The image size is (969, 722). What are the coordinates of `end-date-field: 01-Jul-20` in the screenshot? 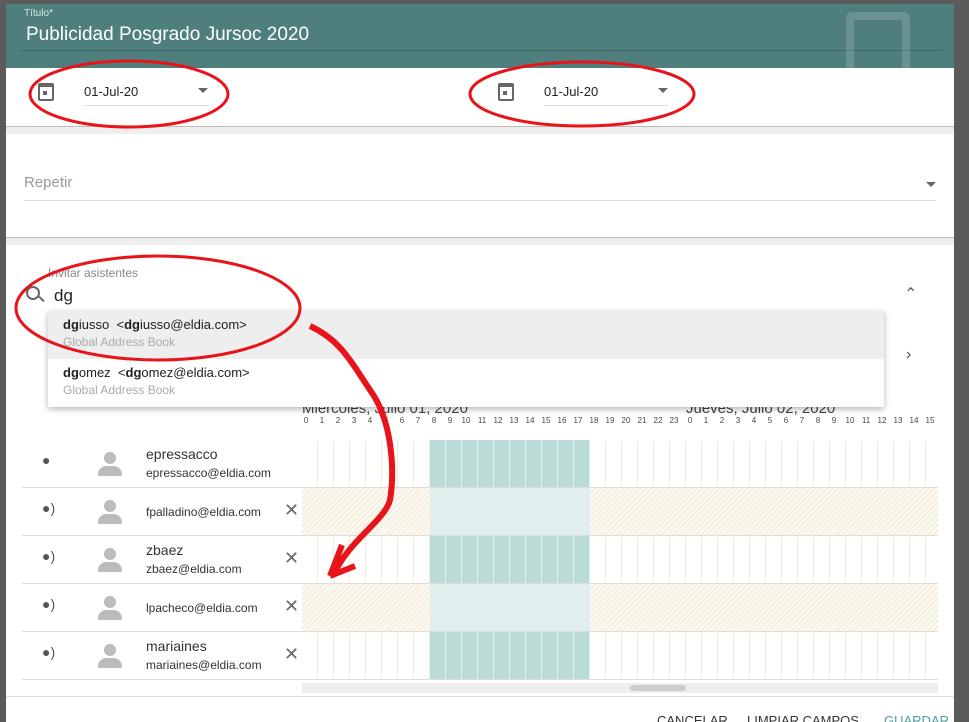 It's located at (583, 92).